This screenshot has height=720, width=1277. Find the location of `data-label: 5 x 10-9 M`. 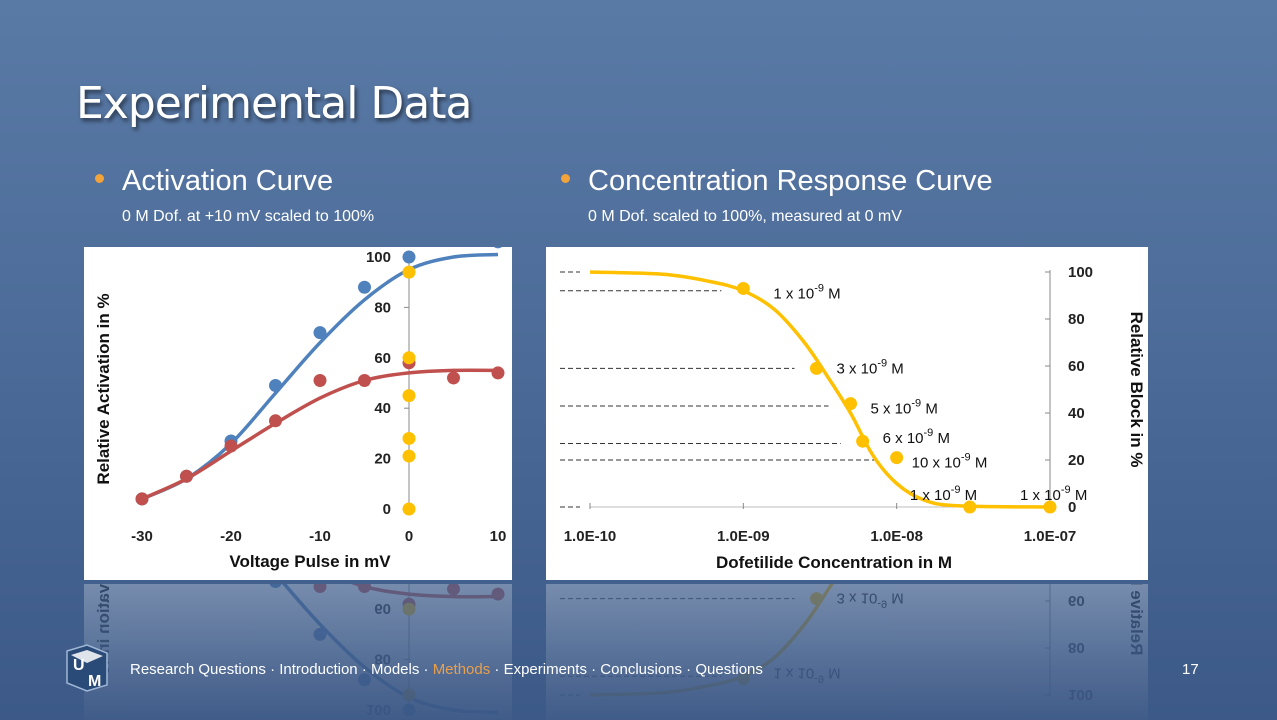

data-label: 5 x 10-9 M is located at coordinates (904, 408).